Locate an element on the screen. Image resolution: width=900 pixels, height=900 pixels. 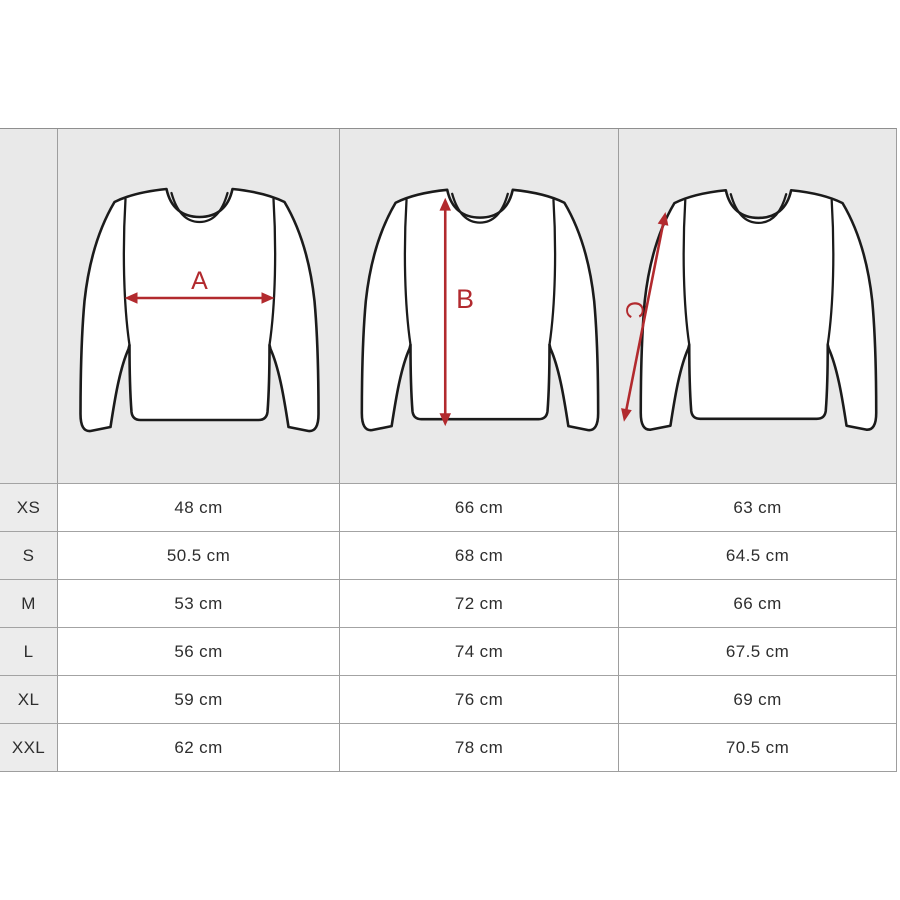
cell-xl-b: 76 cm is located at coordinates (478, 699).